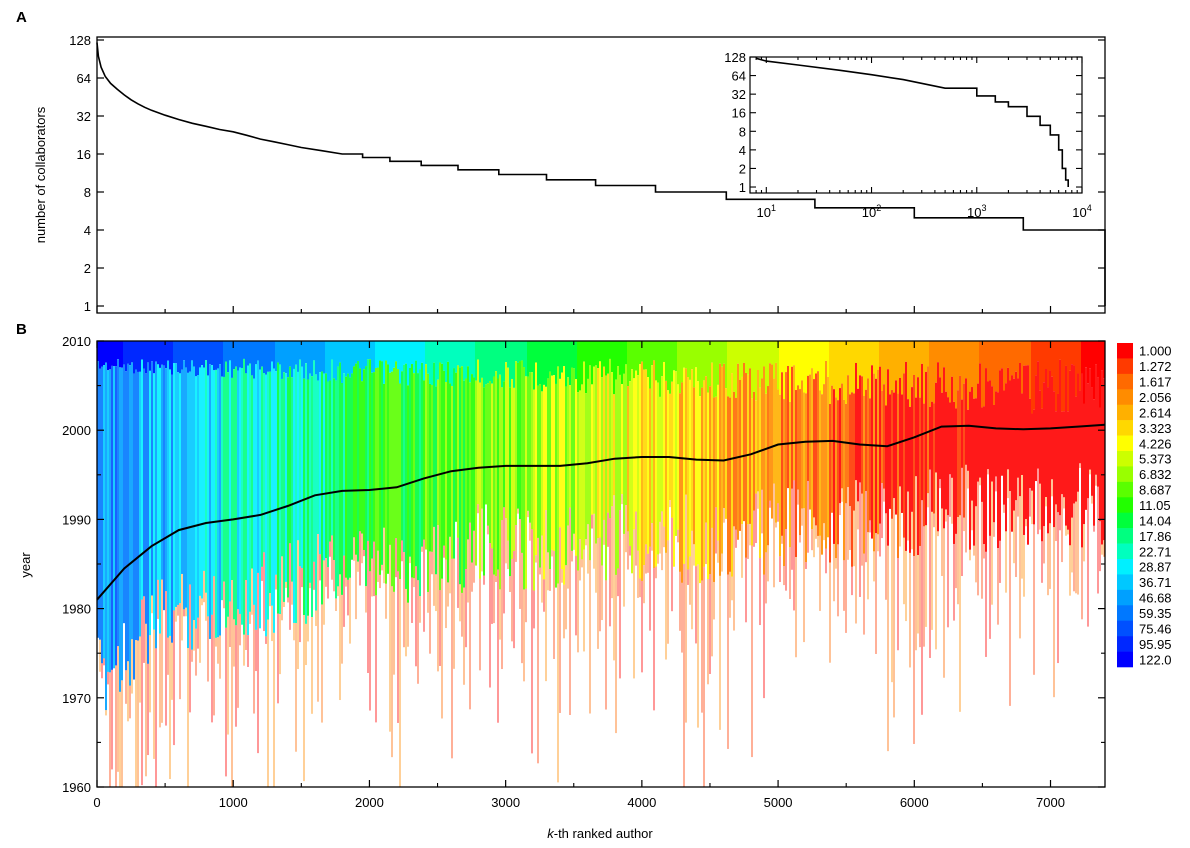 The image size is (1190, 848). What do you see at coordinates (1125, 505) in the screenshot?
I see `colorbar-cell` at bounding box center [1125, 505].